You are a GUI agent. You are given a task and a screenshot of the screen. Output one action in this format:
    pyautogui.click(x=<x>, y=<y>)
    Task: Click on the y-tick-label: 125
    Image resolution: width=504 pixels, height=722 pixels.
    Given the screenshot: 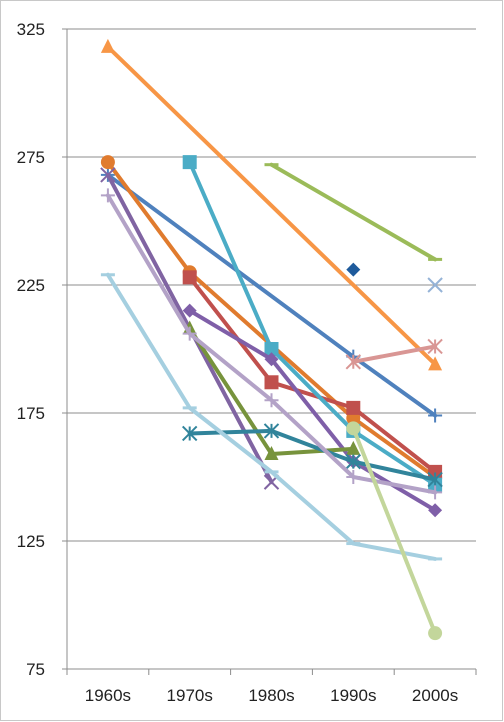 What is the action you would take?
    pyautogui.click(x=31, y=541)
    